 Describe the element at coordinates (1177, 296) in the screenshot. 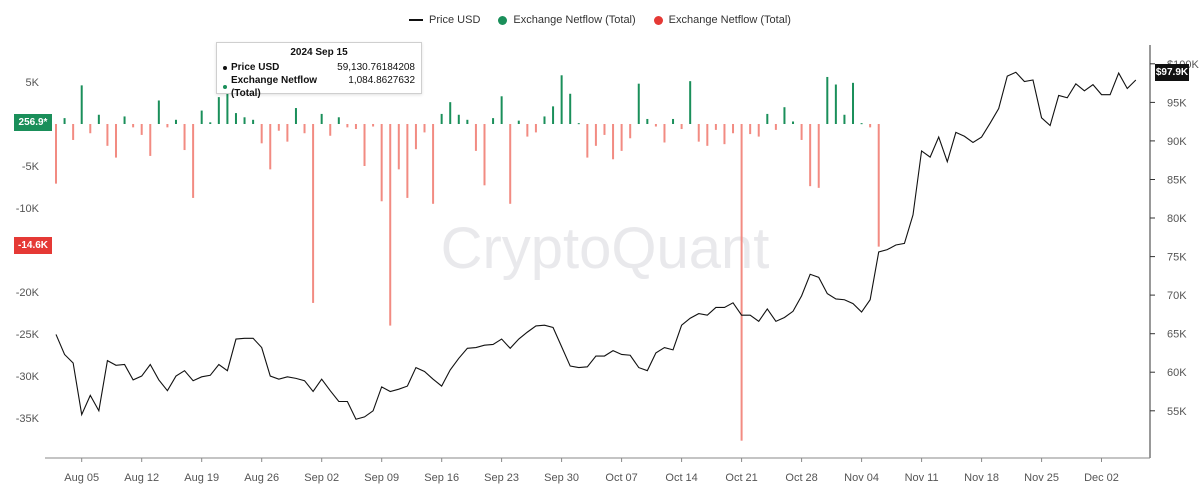

I see `right-tick-label: 70K` at that location.